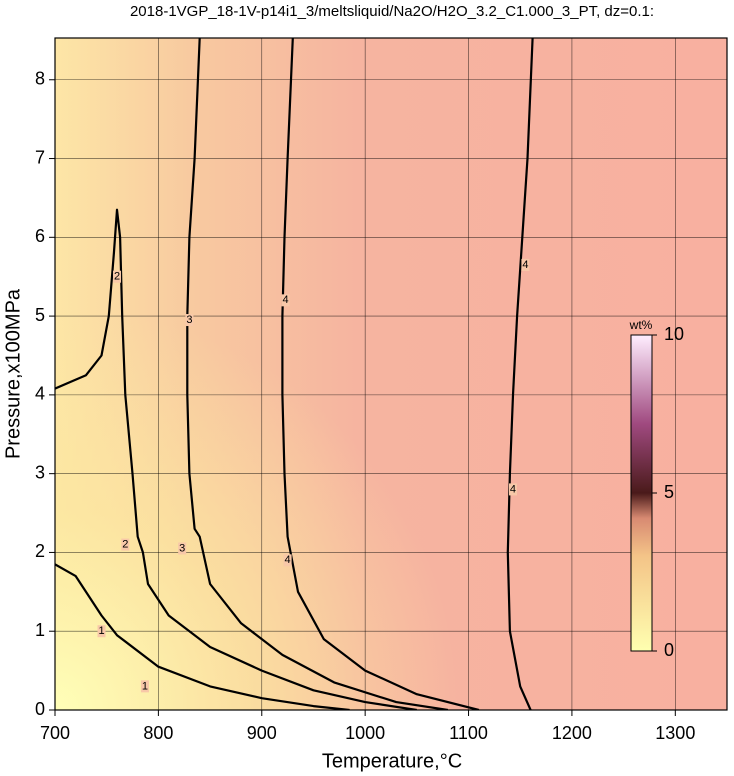  What do you see at coordinates (674, 334) in the screenshot?
I see `colorbar-tick-label: 10` at bounding box center [674, 334].